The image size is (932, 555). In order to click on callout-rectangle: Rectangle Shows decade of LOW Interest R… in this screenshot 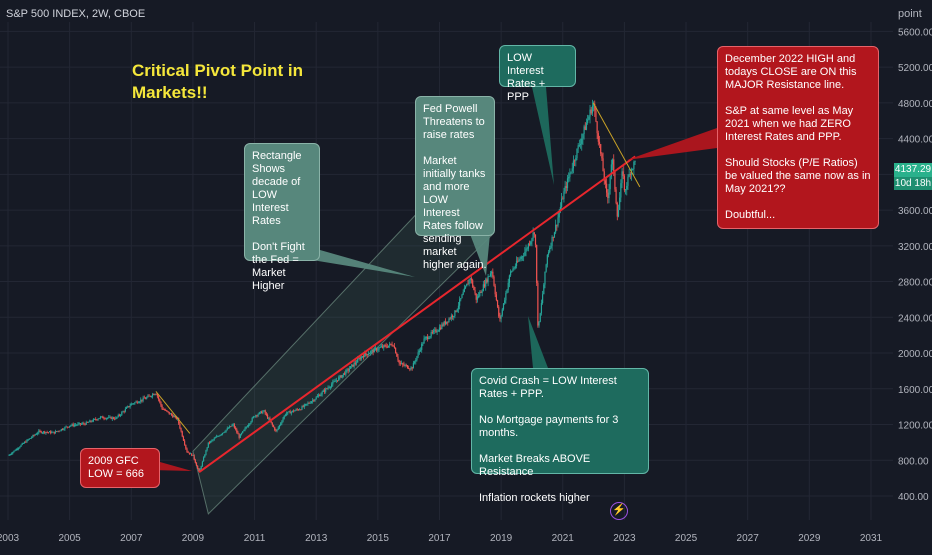, I will do `click(282, 217)`.